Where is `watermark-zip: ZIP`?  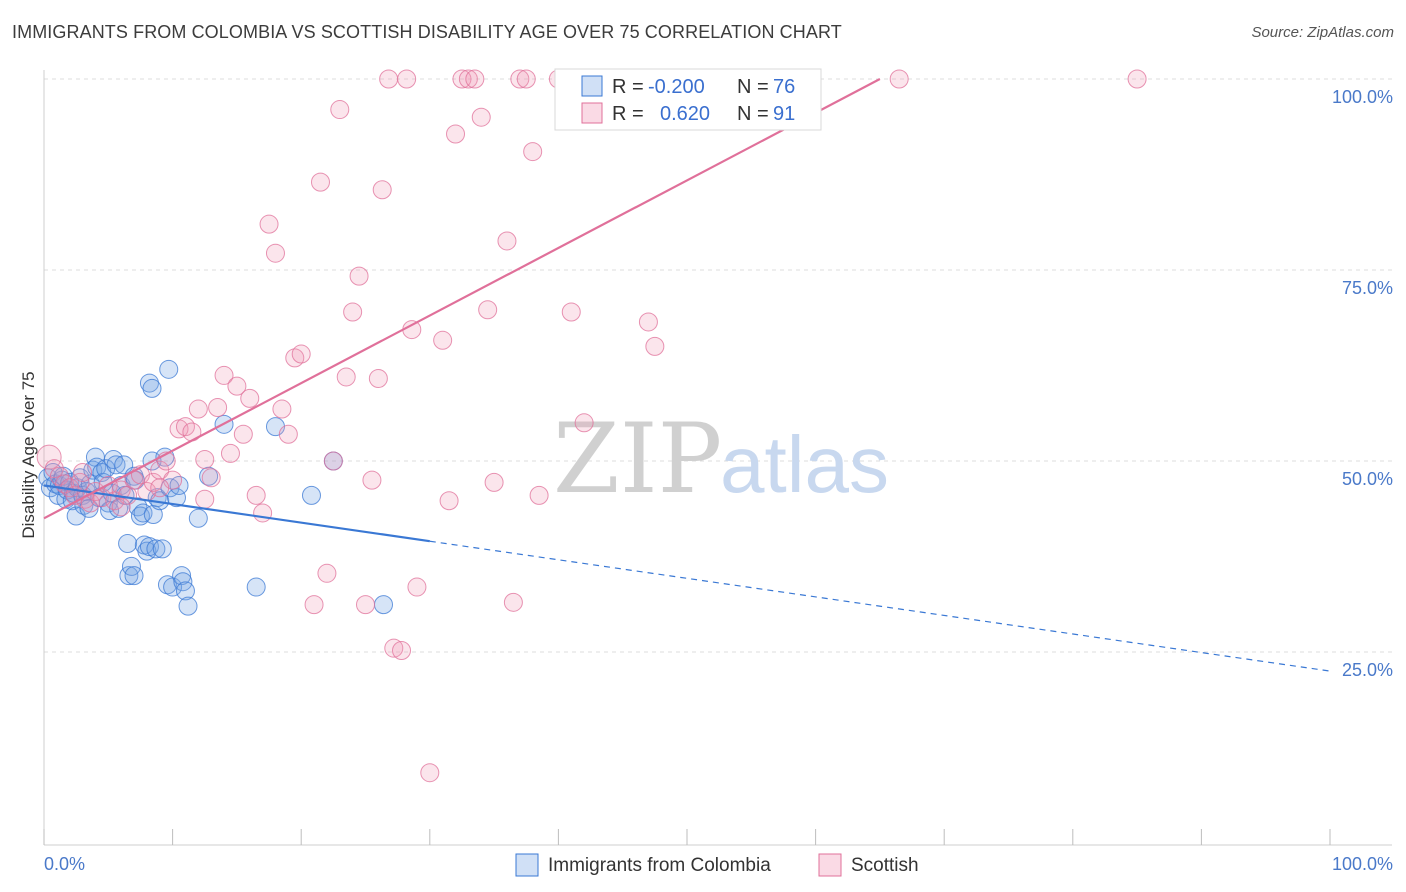
watermark-zip: ZIP is located at coordinates (637, 459).